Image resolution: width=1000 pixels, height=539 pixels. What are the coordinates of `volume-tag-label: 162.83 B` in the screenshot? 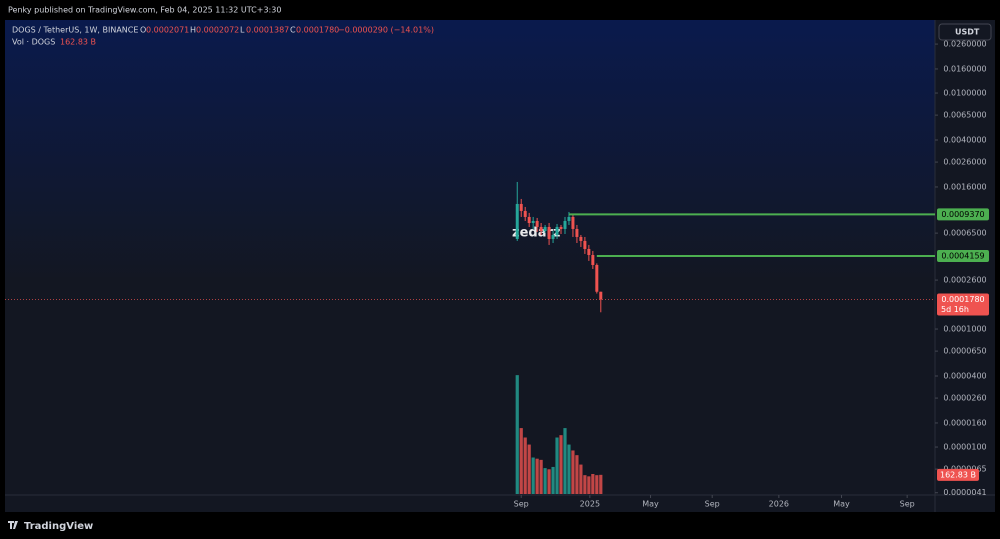 It's located at (958, 474).